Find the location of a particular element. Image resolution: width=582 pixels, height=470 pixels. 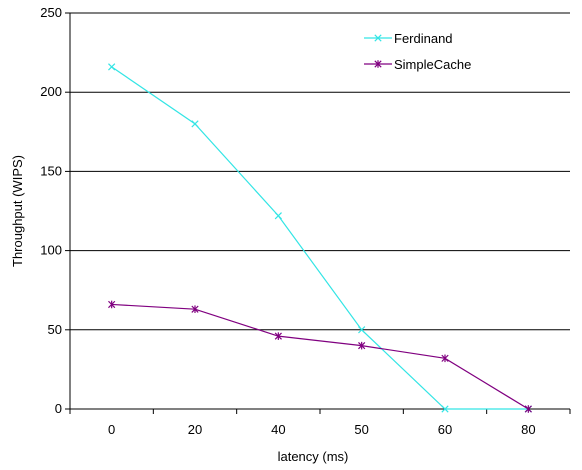

x-tick-label: 0 is located at coordinates (111, 429).